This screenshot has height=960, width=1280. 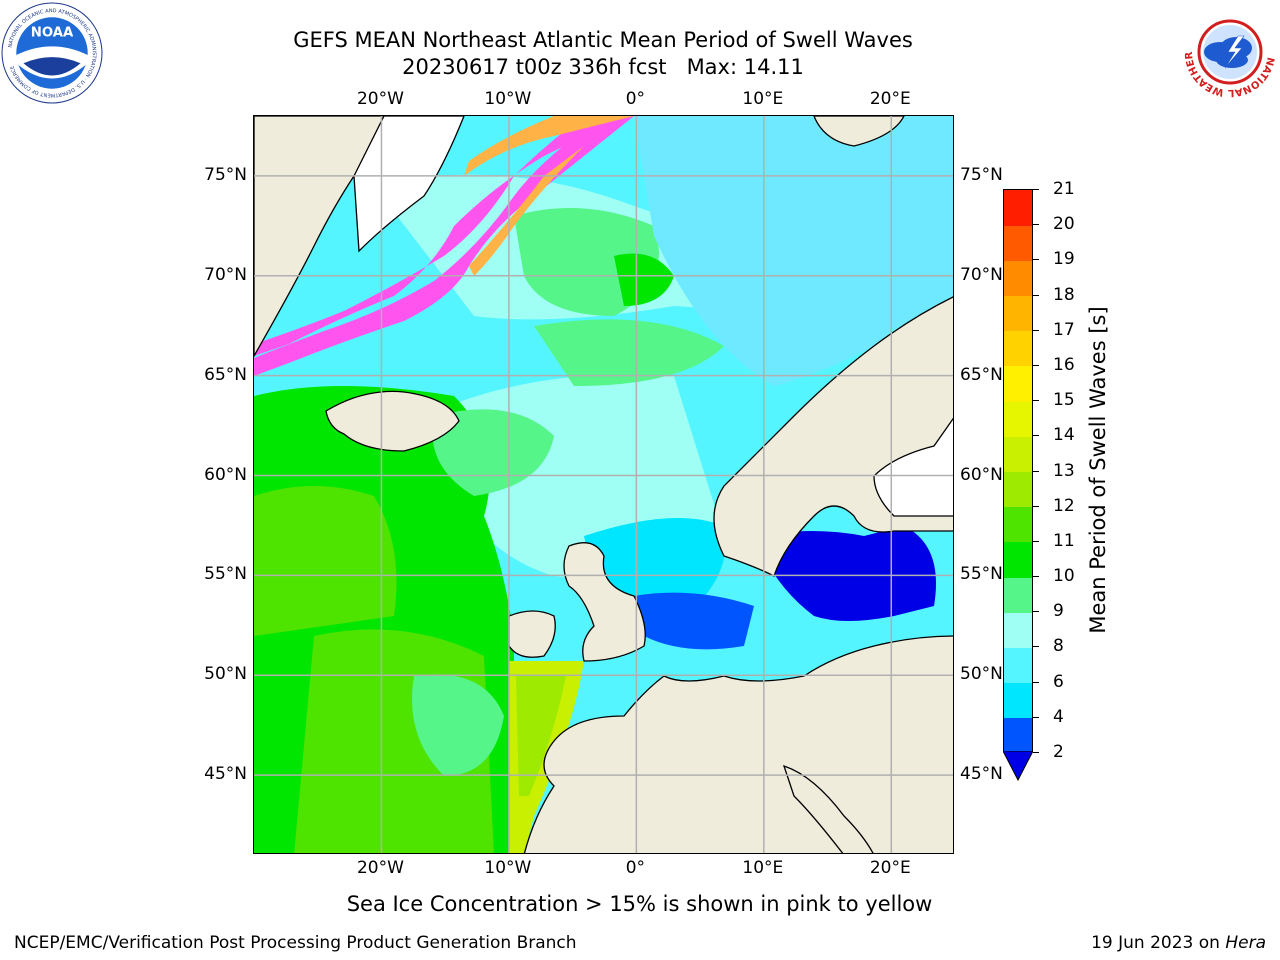 I want to click on colorbar-tick-label: 14, so click(x=1064, y=435).